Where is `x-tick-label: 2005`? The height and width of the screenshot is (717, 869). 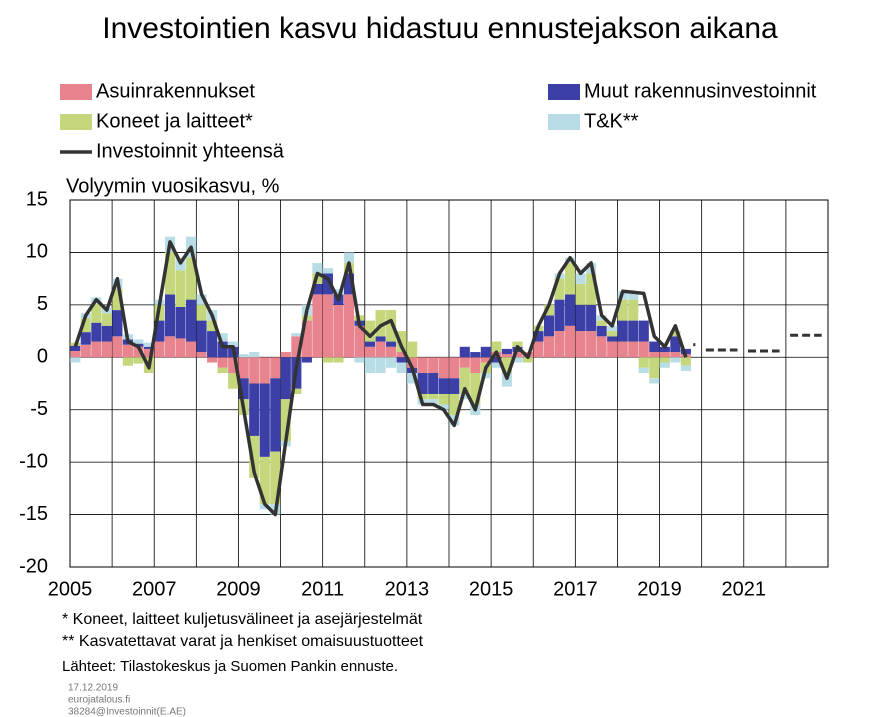 x-tick-label: 2005 is located at coordinates (70, 589).